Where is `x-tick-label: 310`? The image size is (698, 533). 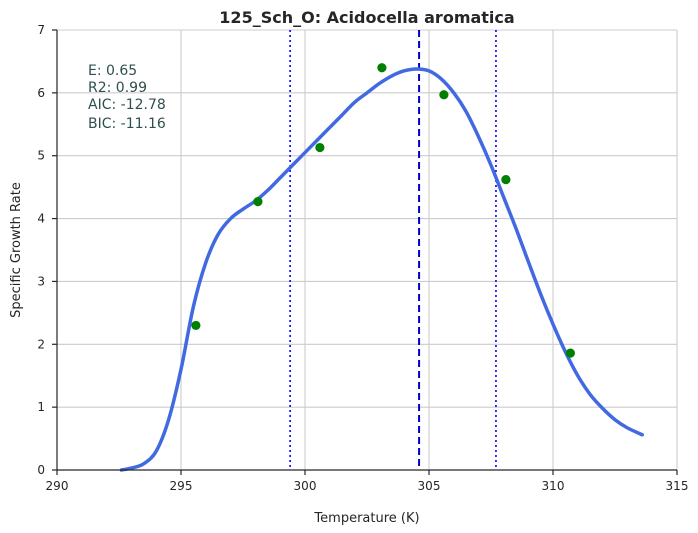 x-tick-label: 310 is located at coordinates (553, 486).